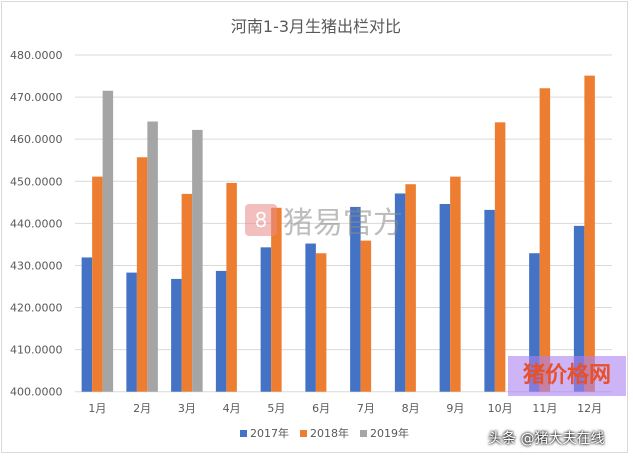  What do you see at coordinates (500, 408) in the screenshot?
I see `x-tick-label: 10月` at bounding box center [500, 408].